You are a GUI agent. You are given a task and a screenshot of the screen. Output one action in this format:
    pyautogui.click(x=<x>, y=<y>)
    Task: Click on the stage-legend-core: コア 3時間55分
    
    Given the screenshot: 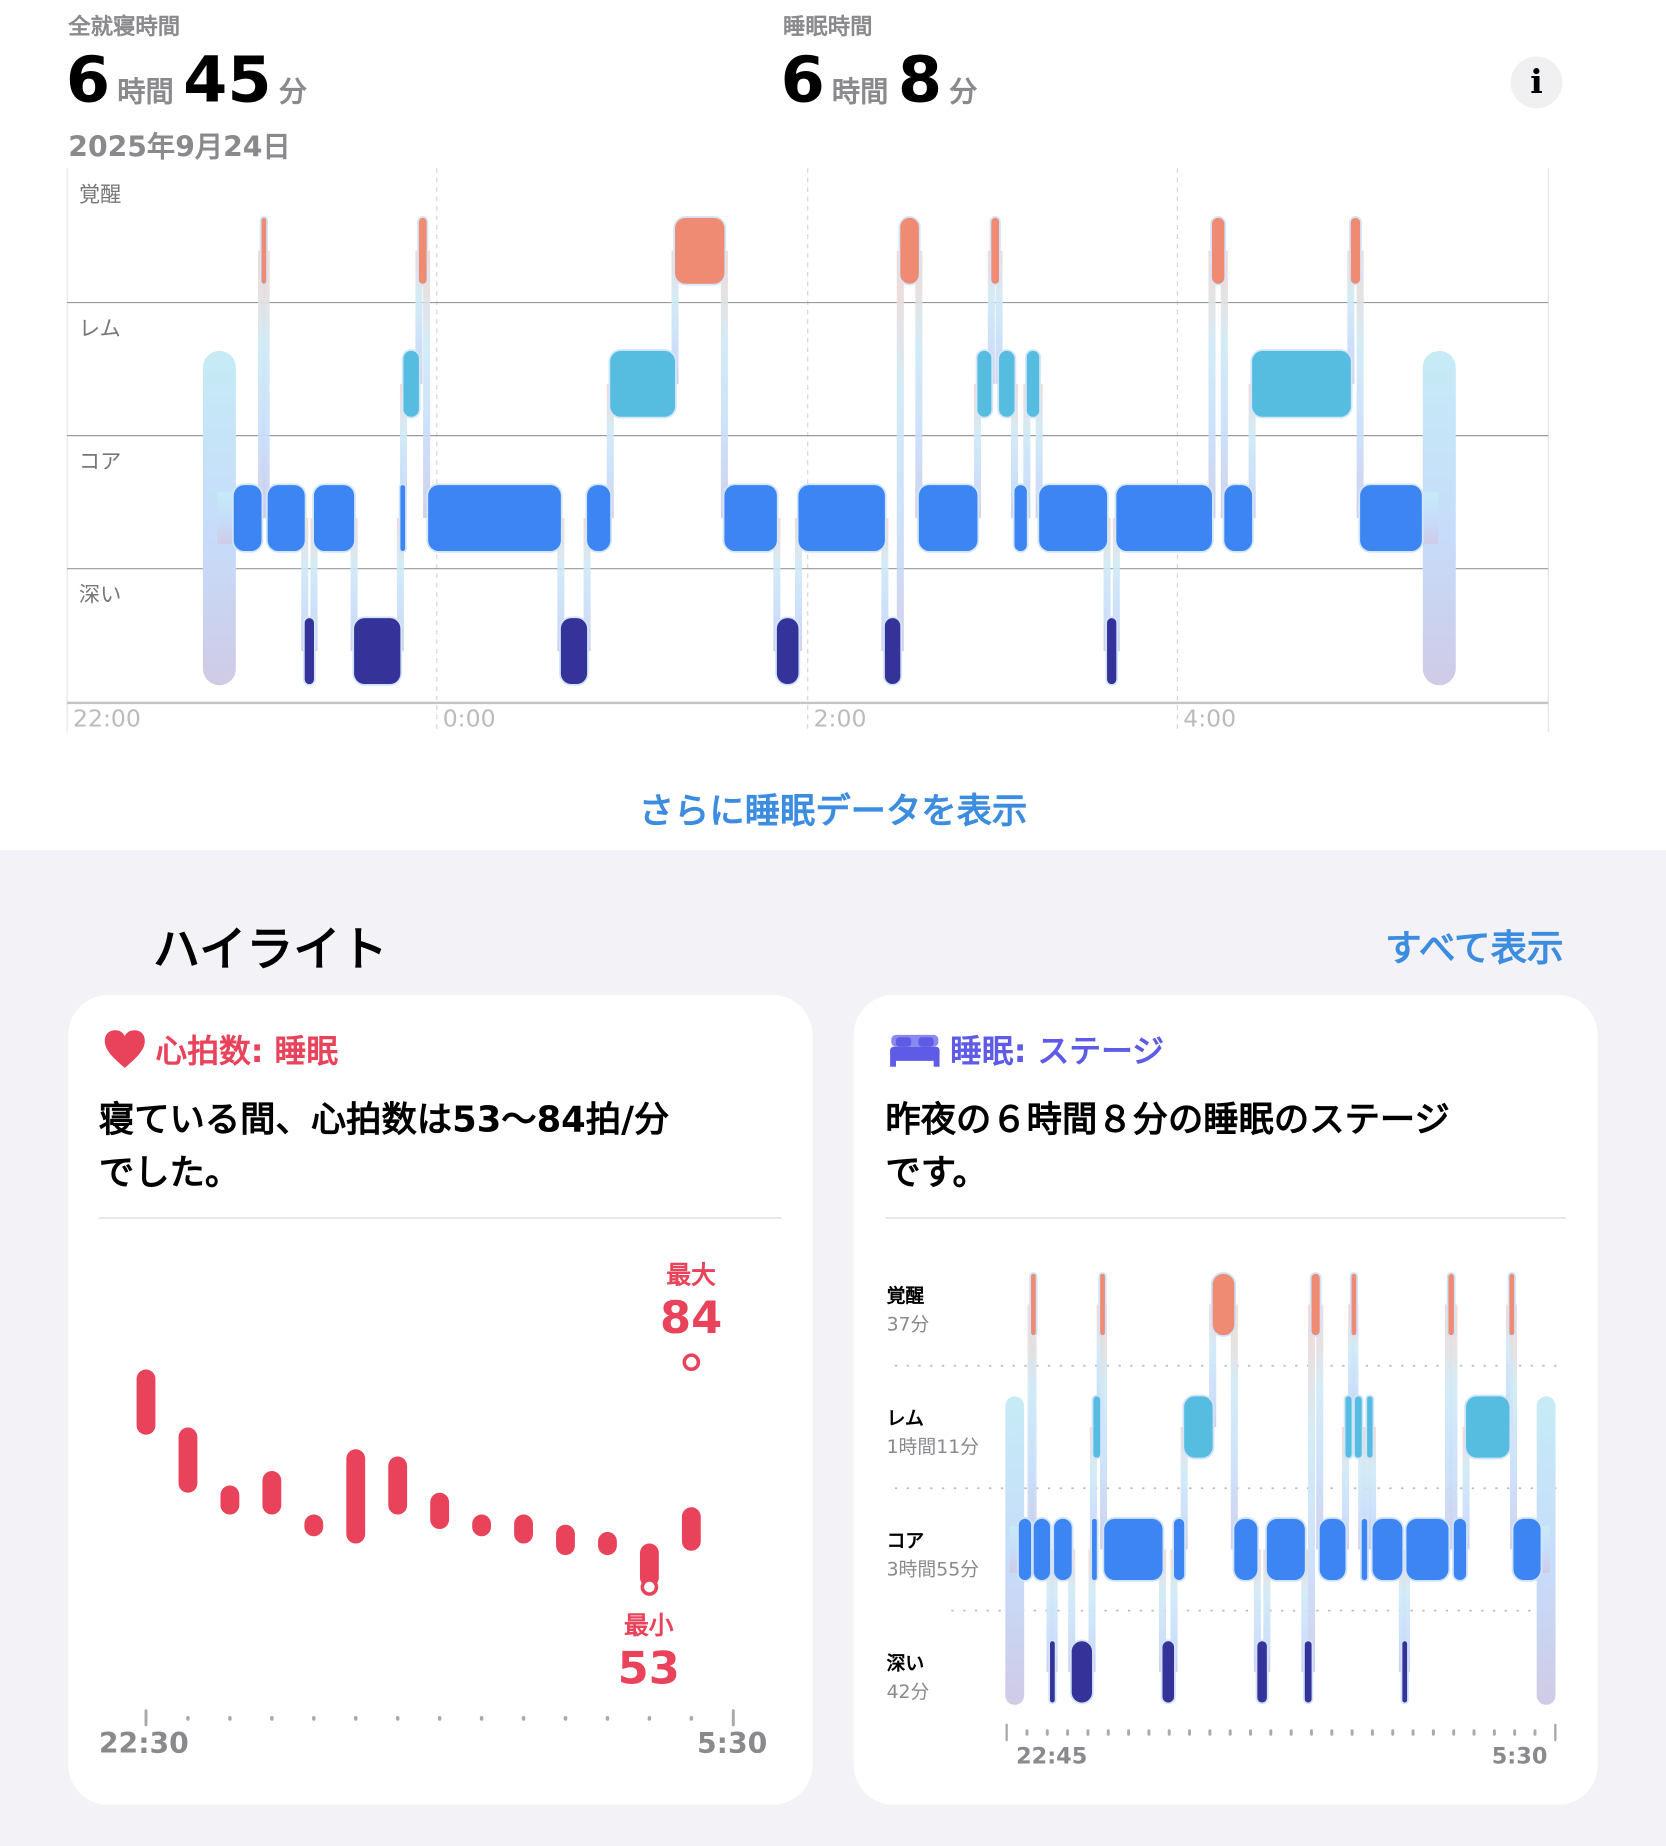 What is the action you would take?
    pyautogui.click(x=933, y=1553)
    